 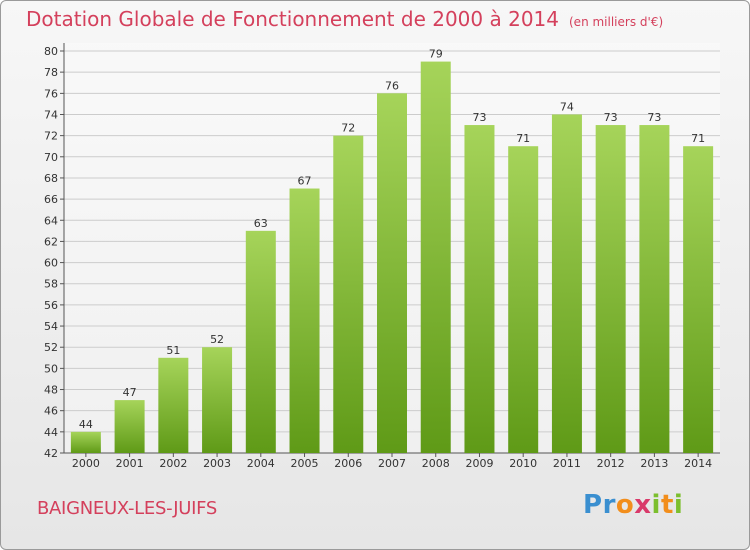 What do you see at coordinates (51, 114) in the screenshot?
I see `y-tick-label: 74` at bounding box center [51, 114].